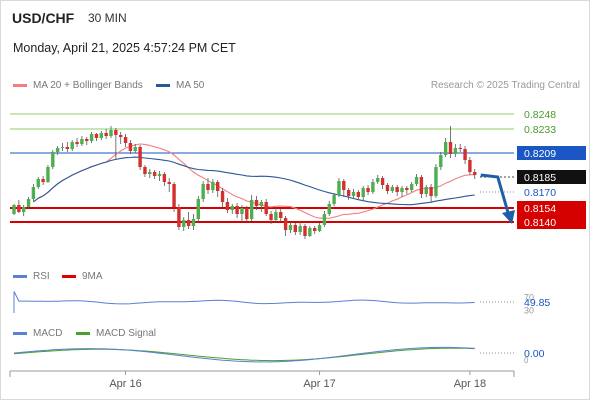 Image resolution: width=590 pixels, height=400 pixels. I want to click on forecast-arrow-line, so click(495, 195).